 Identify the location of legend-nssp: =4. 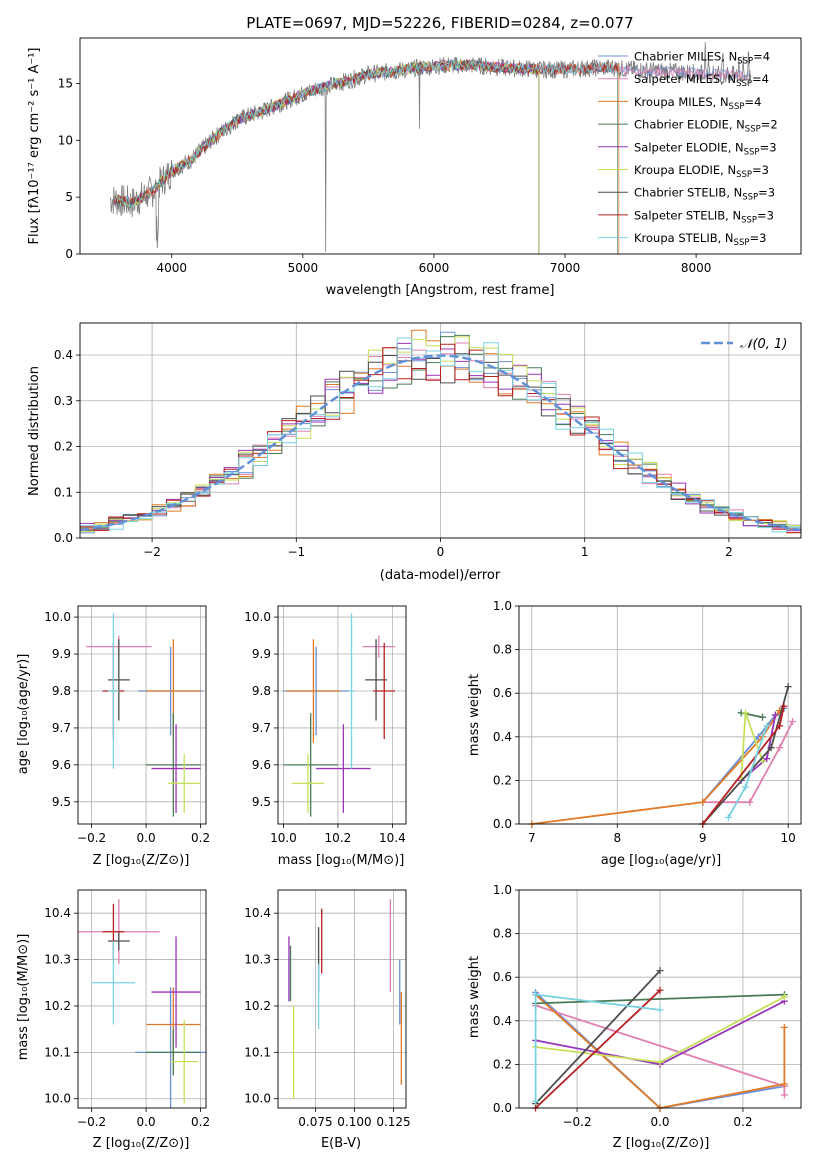
(761, 57).